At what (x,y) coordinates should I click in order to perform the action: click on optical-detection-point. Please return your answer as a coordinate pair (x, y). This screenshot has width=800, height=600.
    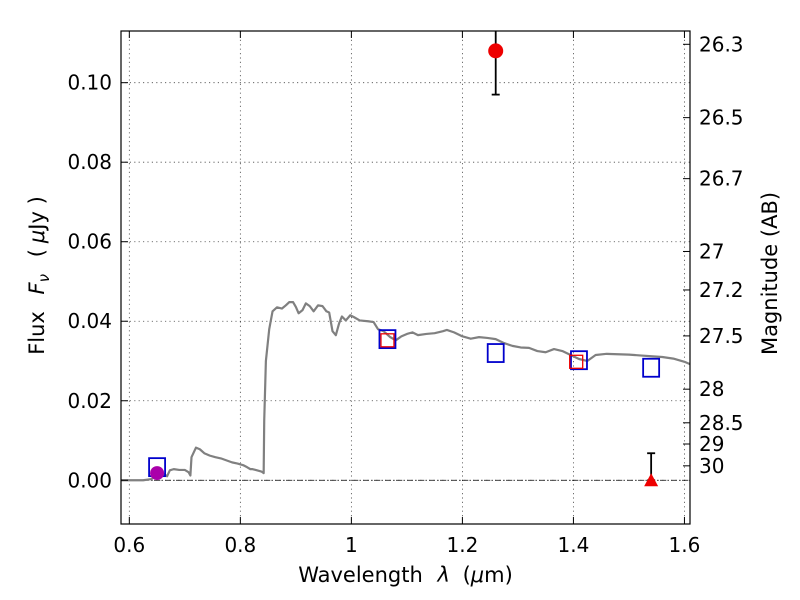
    Looking at the image, I should click on (157, 473).